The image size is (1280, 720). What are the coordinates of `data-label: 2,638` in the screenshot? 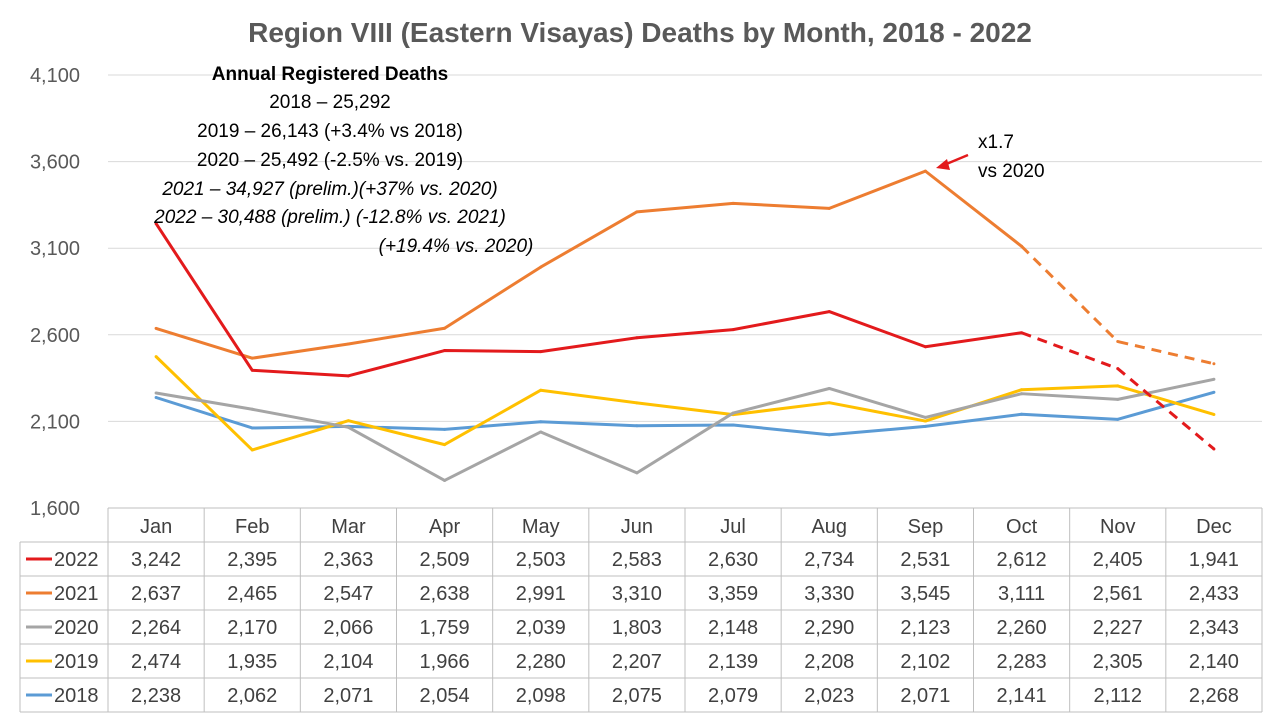 It's located at (445, 594).